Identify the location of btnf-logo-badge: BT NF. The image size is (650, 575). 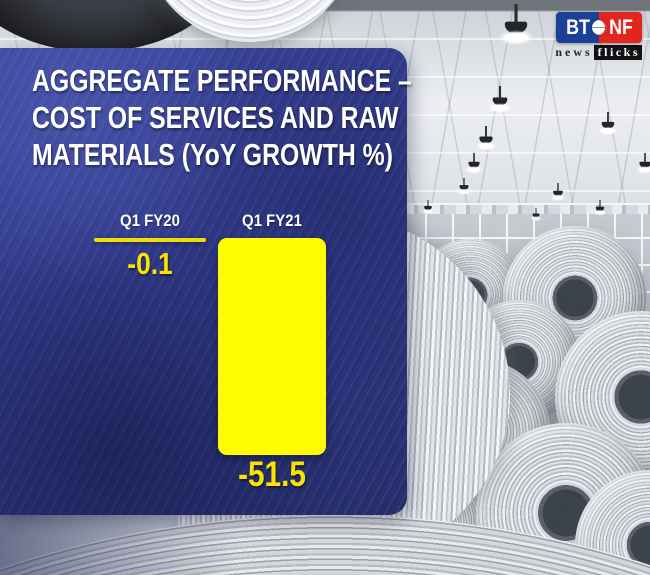
(599, 27).